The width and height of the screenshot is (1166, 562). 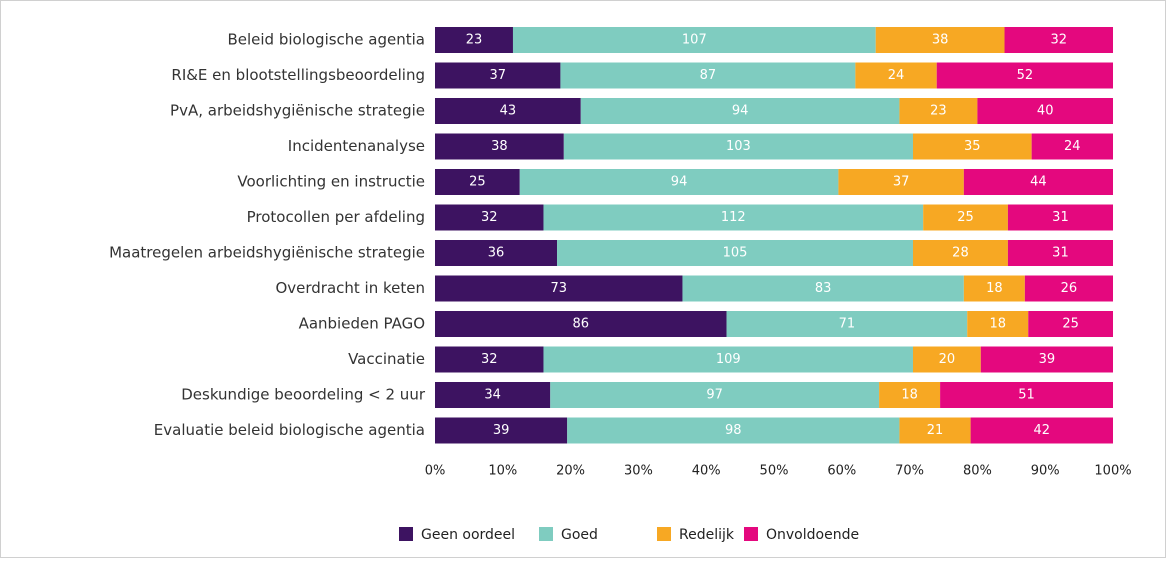 I want to click on data-label: 83, so click(x=823, y=288).